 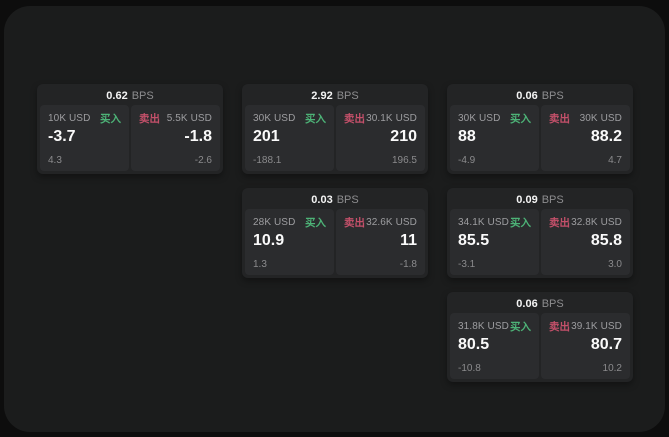 I want to click on sell-panel: 卖出 39.1K USD 80.7 10.2, so click(x=585, y=346).